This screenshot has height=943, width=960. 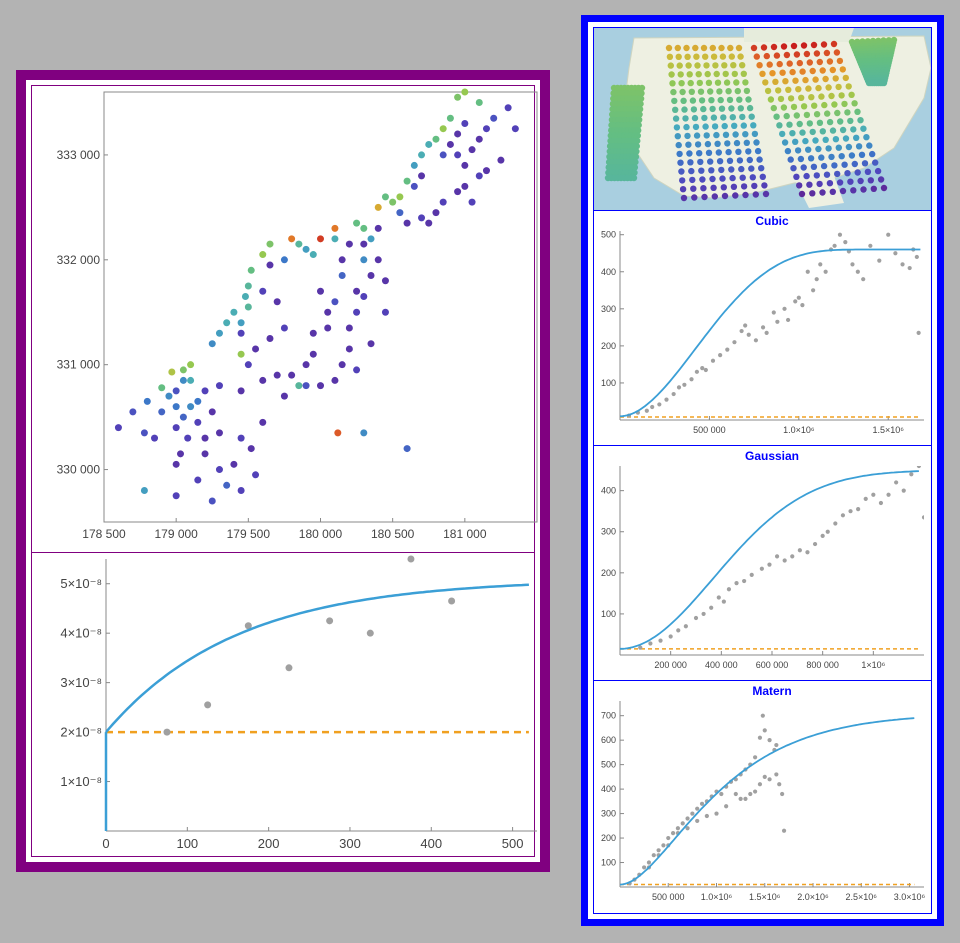 I want to click on y-tick-label: 500, so click(x=608, y=235).